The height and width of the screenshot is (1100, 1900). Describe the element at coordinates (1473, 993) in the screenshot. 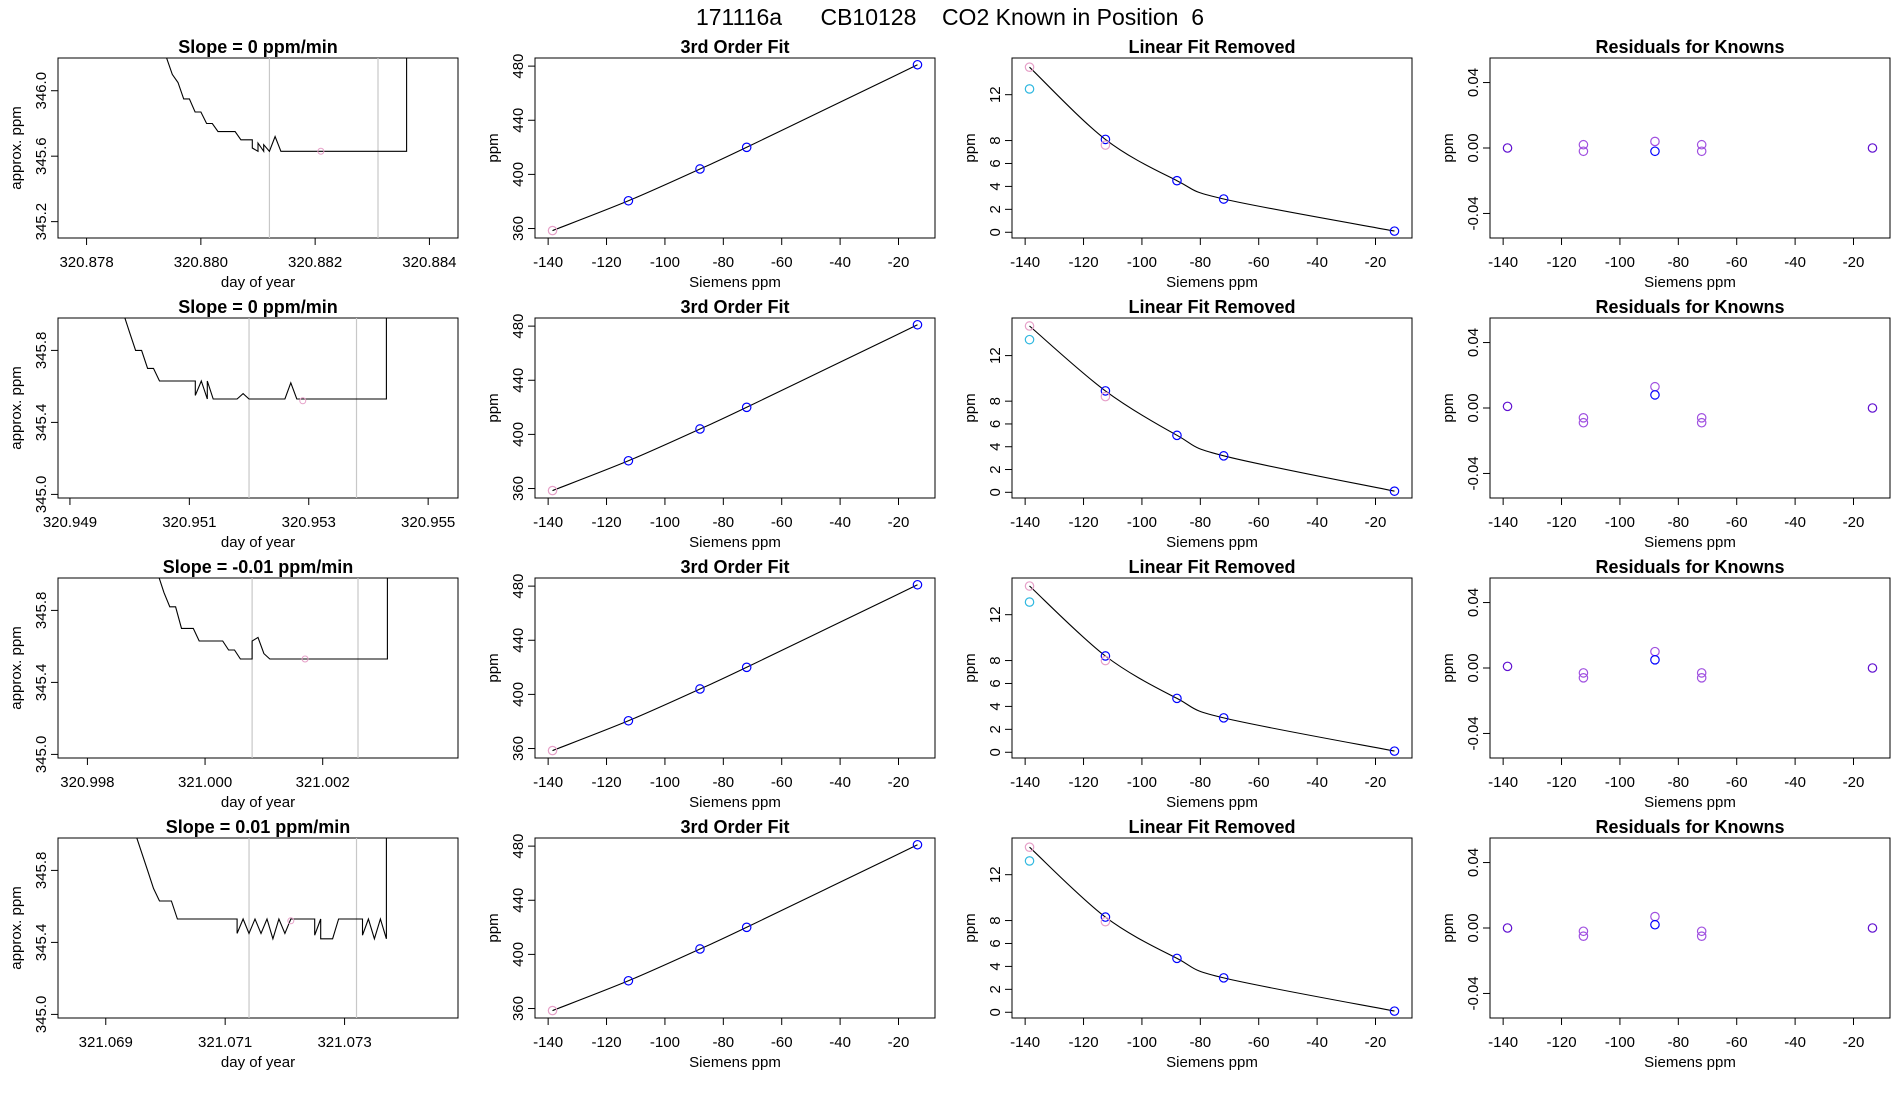

I see `y-tick-label: -0.04` at that location.